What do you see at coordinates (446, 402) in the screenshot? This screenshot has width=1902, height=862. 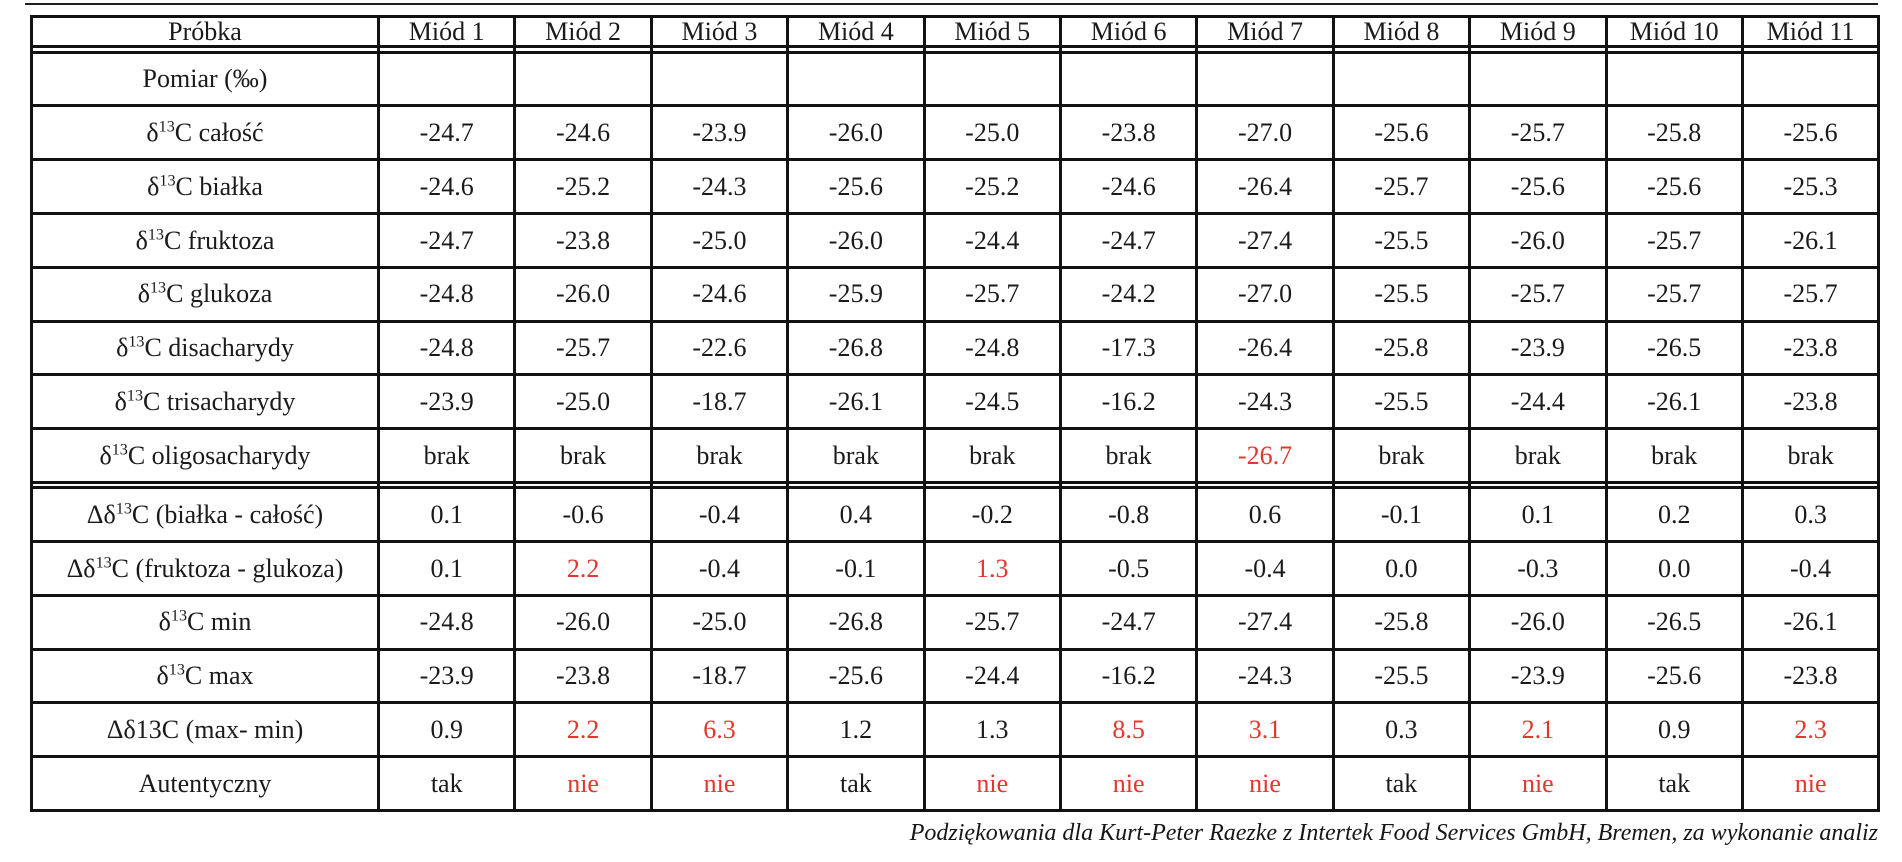 I see `table-cell: -23.9` at bounding box center [446, 402].